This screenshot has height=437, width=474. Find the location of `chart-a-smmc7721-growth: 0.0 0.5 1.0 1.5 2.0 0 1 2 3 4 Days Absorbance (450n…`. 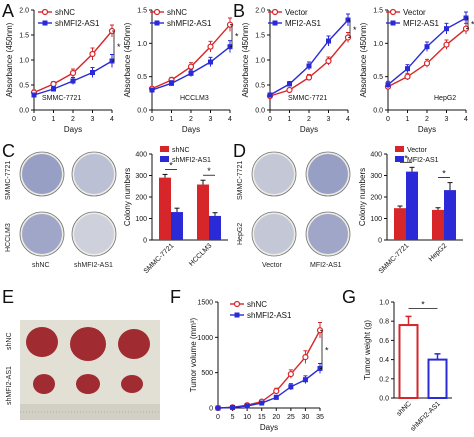

chart-a-smmc7721-growth: 0.0 0.5 1.0 1.5 2.0 0 1 2 3 4 Days Absorbance (450n… is located at coordinates (63, 71).